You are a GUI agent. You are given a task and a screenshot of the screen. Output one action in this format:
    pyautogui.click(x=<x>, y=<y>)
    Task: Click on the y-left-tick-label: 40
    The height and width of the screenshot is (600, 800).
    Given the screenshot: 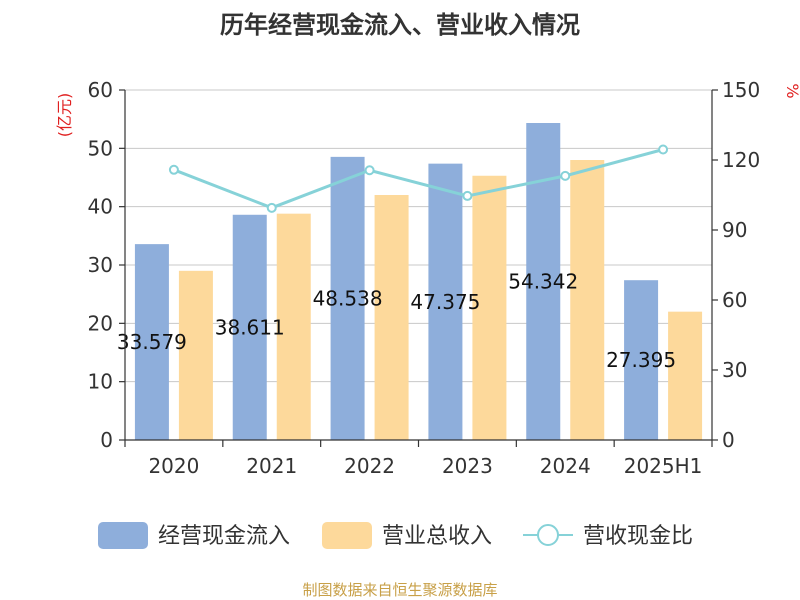 What is the action you would take?
    pyautogui.click(x=100, y=207)
    